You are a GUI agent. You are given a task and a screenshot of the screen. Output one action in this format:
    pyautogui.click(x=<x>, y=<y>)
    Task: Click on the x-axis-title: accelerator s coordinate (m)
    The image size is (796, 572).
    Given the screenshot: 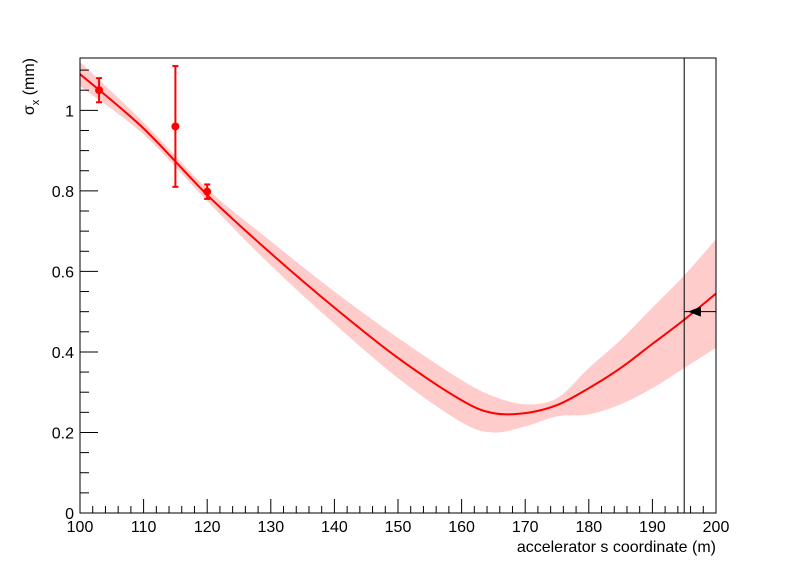 What is the action you would take?
    pyautogui.click(x=616, y=547)
    